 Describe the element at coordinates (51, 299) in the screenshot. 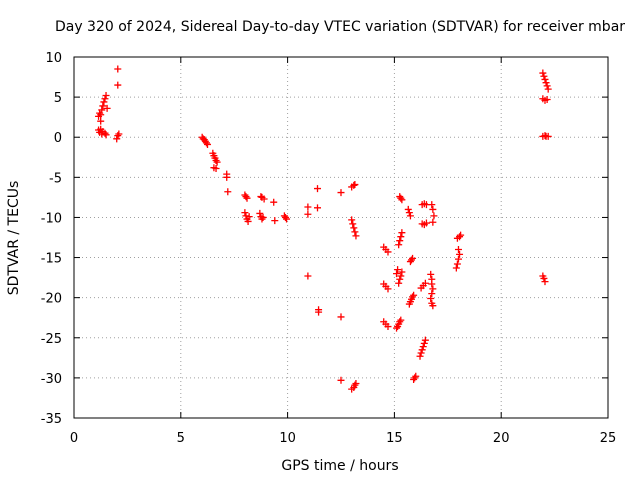

I see `y-tick-label: -20` at that location.